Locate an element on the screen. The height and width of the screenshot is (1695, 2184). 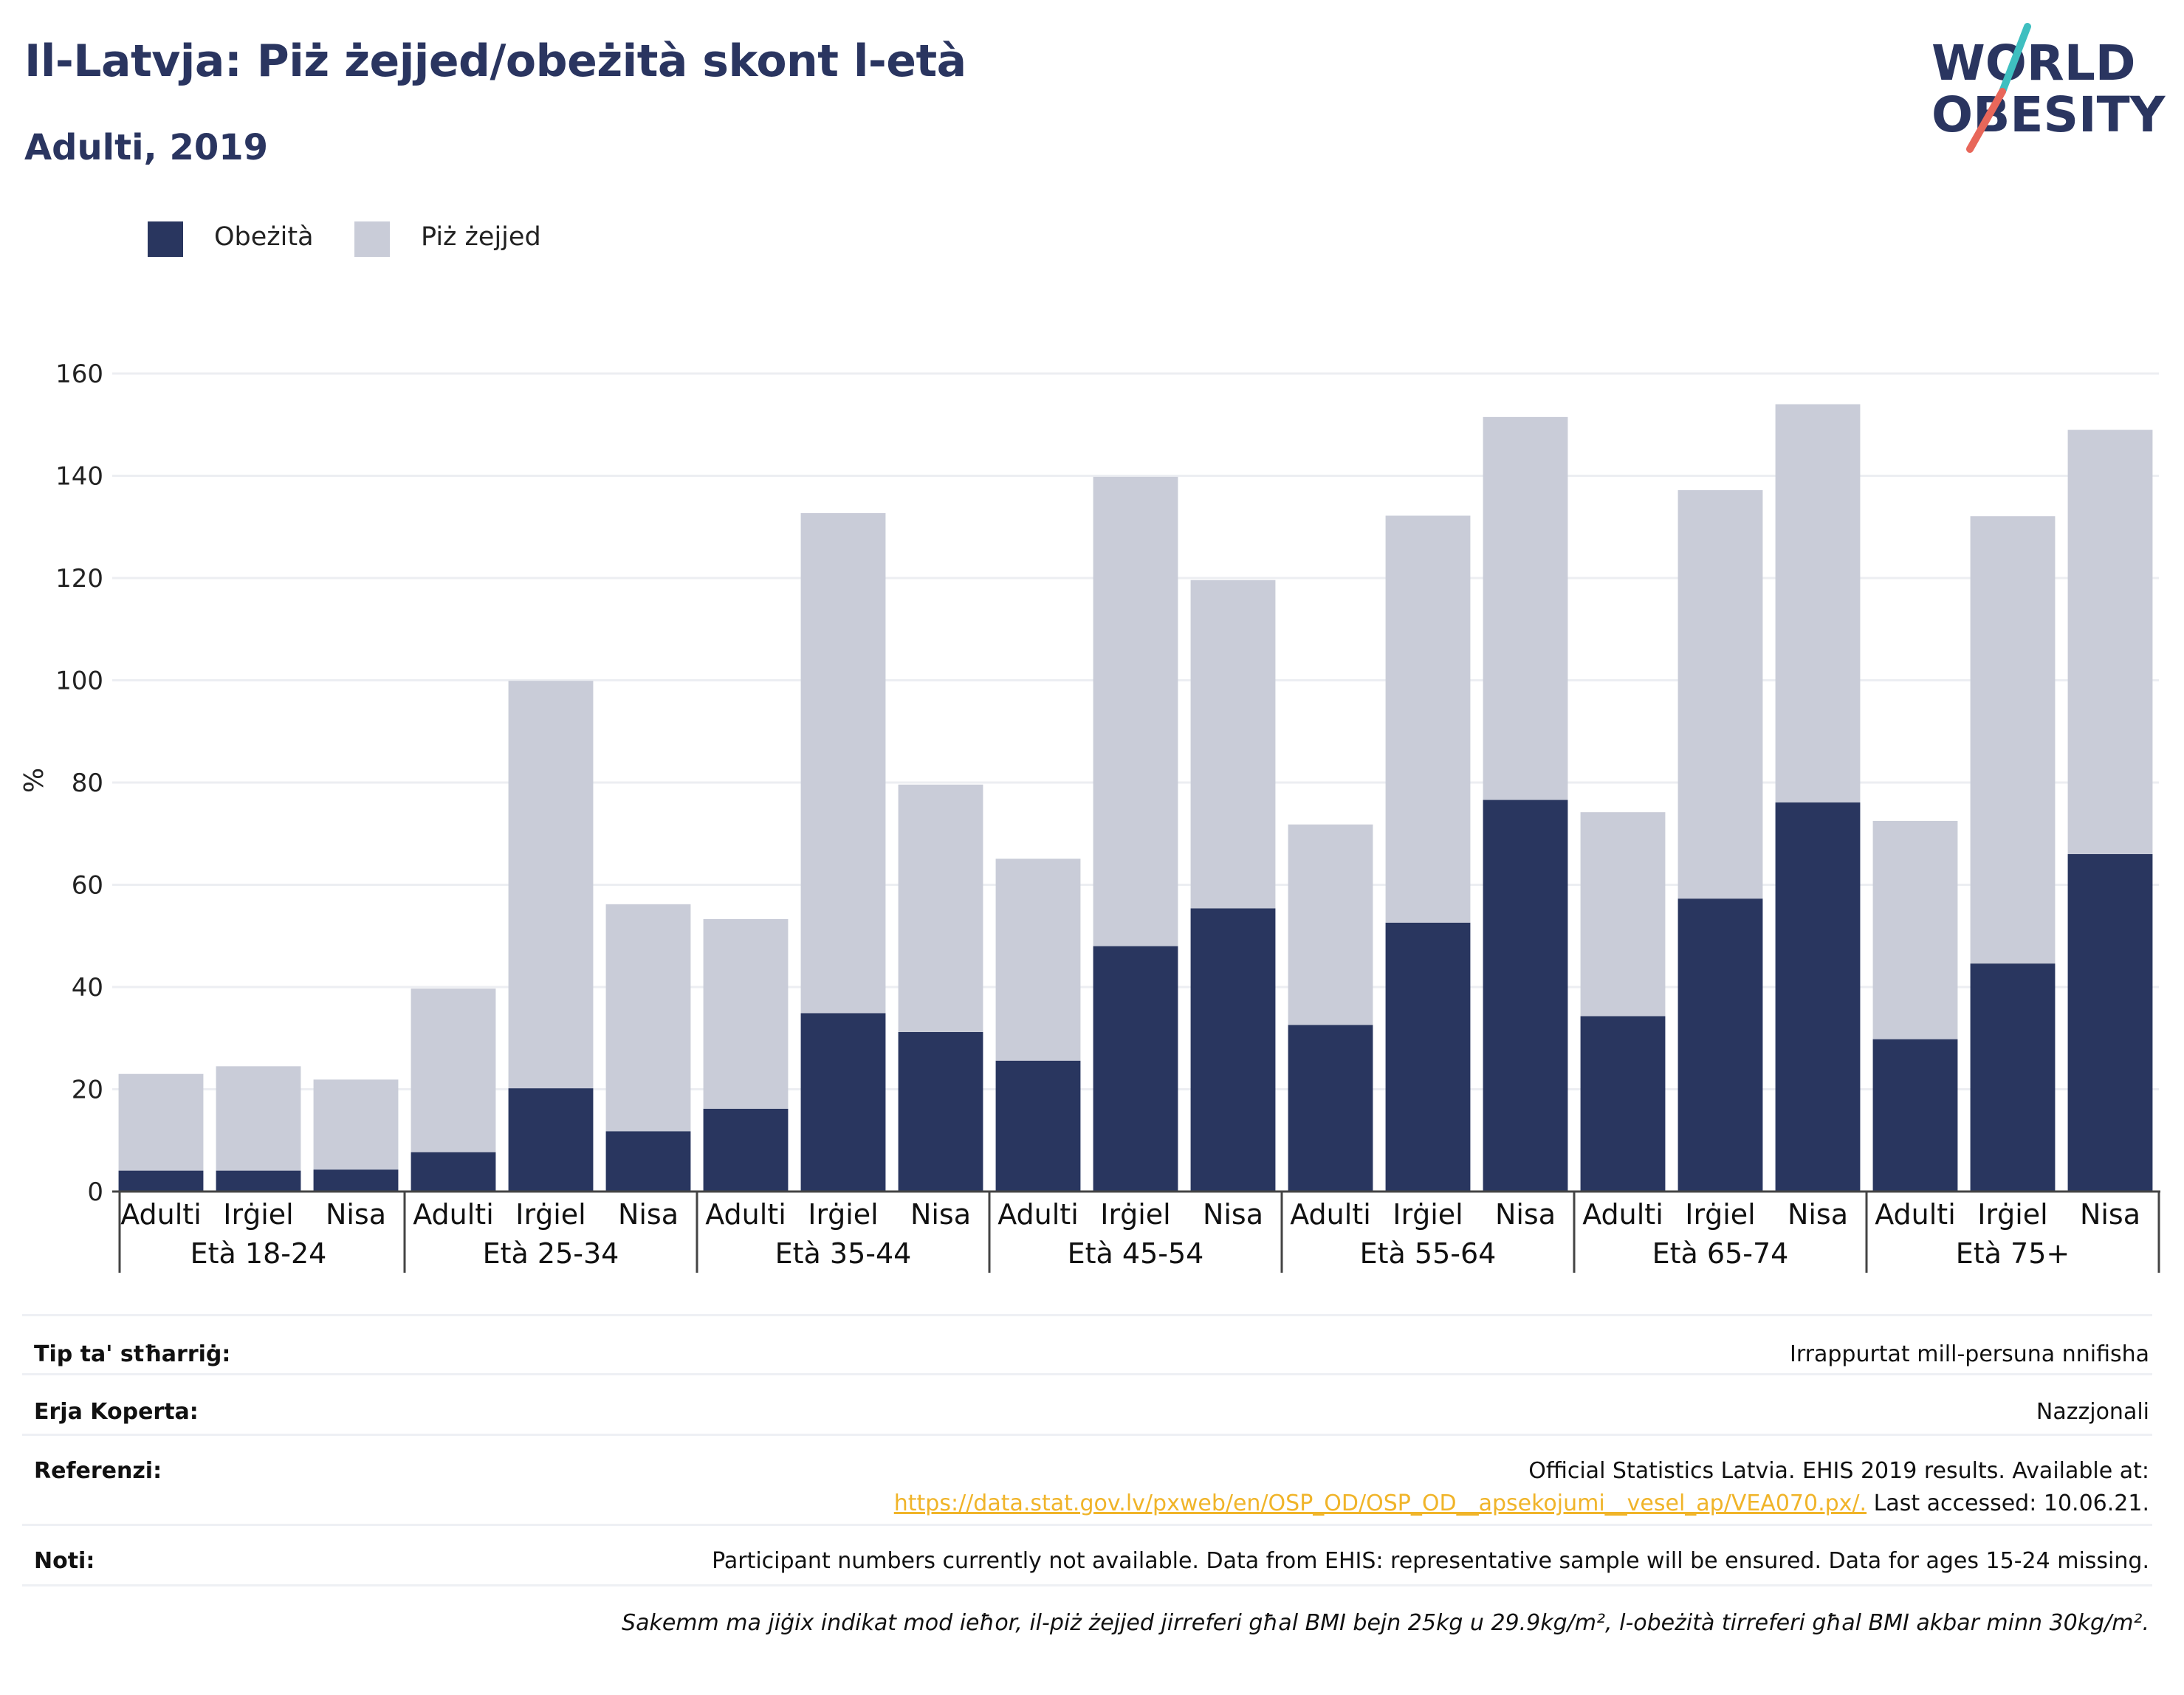
meta-key-references: Referenzi: is located at coordinates (98, 1471).